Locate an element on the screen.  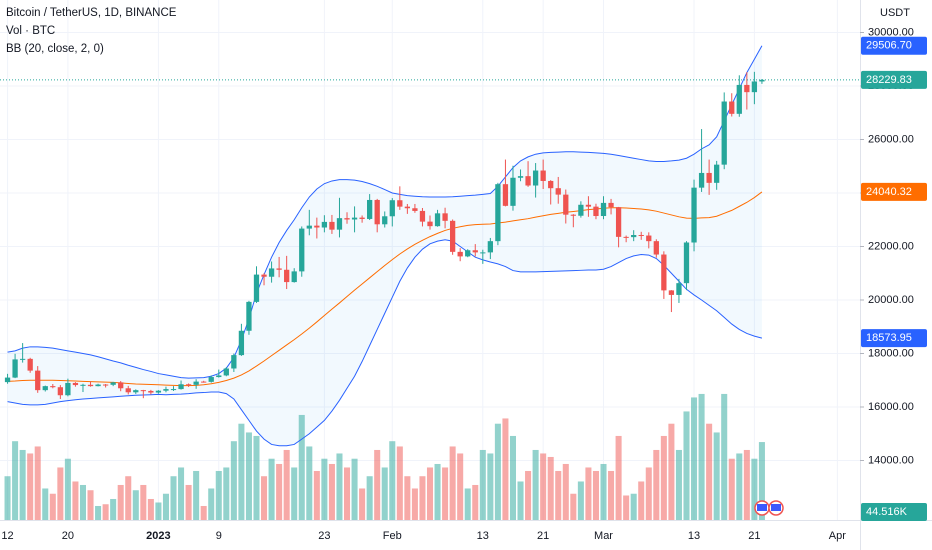
x-tick-label: 20 is located at coordinates (68, 536).